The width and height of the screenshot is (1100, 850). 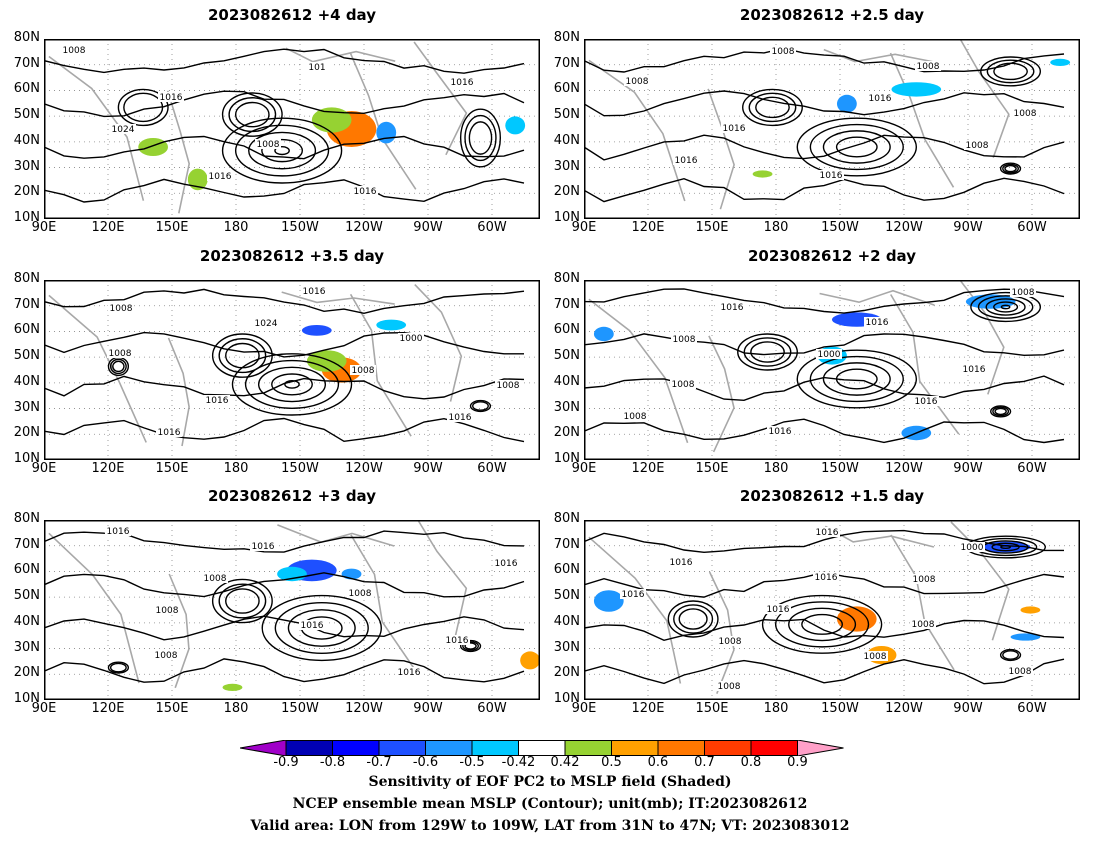 What do you see at coordinates (658, 762) in the screenshot?
I see `colorbar-label: 0.6` at bounding box center [658, 762].